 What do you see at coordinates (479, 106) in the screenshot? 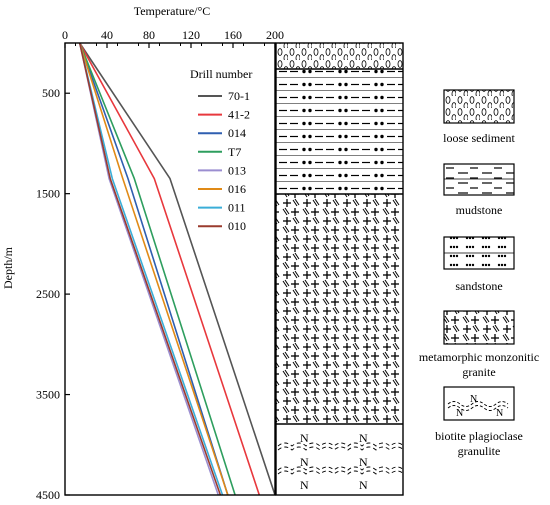
I see `legend-swatch-loose-sediment` at bounding box center [479, 106].